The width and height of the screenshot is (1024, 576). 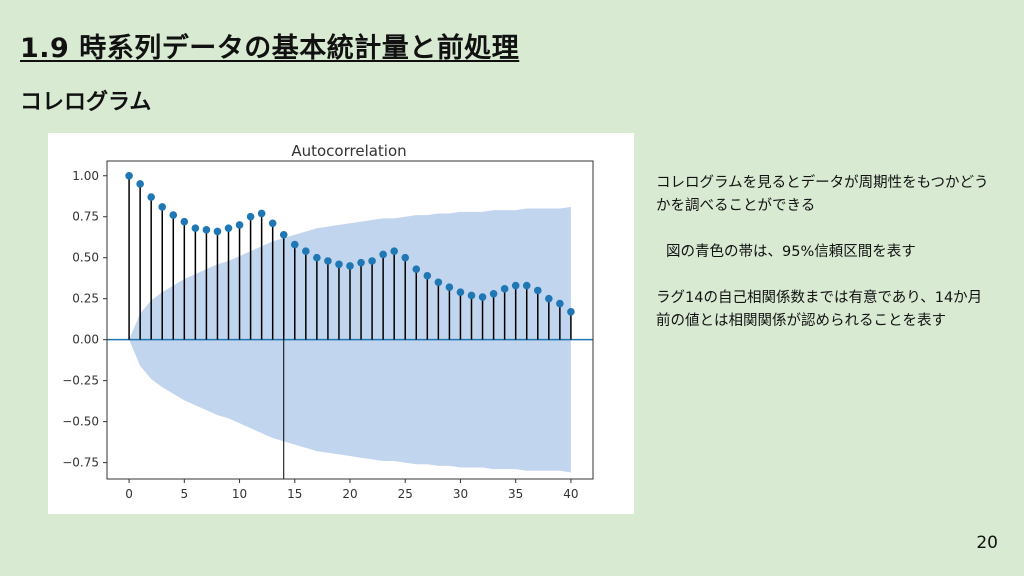 I want to click on x-tick-label: 20, so click(x=349, y=494).